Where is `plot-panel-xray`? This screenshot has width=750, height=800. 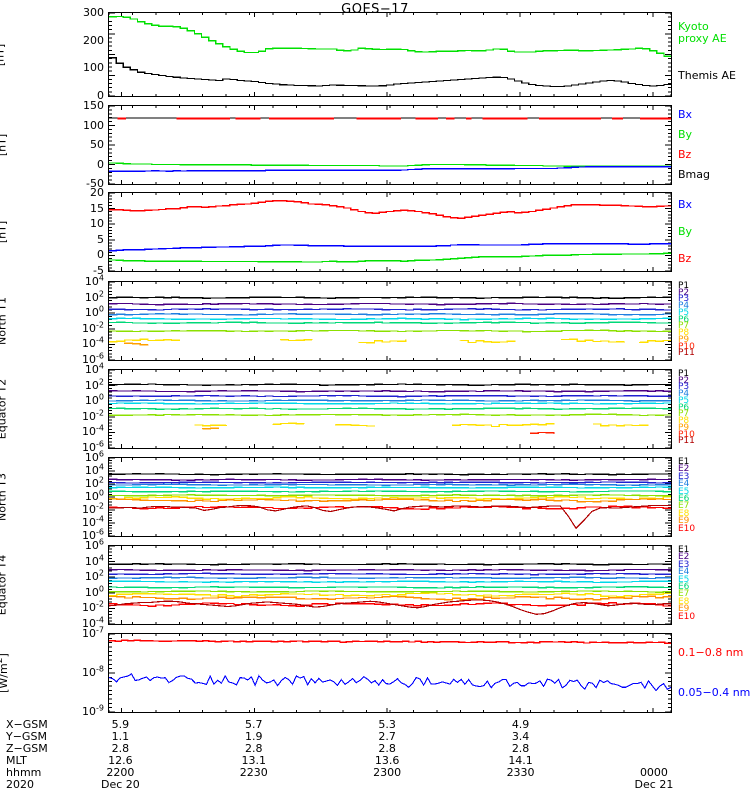 plot-panel-xray is located at coordinates (390, 673).